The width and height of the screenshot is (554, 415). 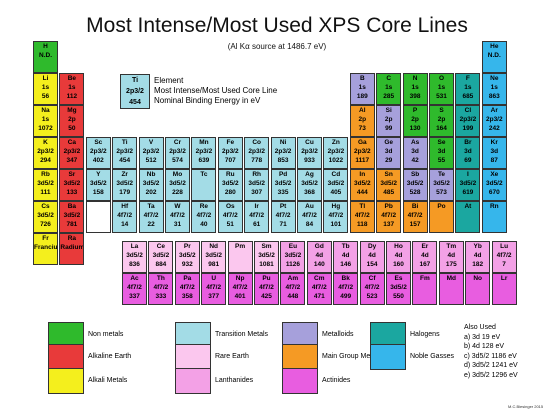 What do you see at coordinates (432, 356) in the screenshot?
I see `legend-label: Noble Gasses` at bounding box center [432, 356].